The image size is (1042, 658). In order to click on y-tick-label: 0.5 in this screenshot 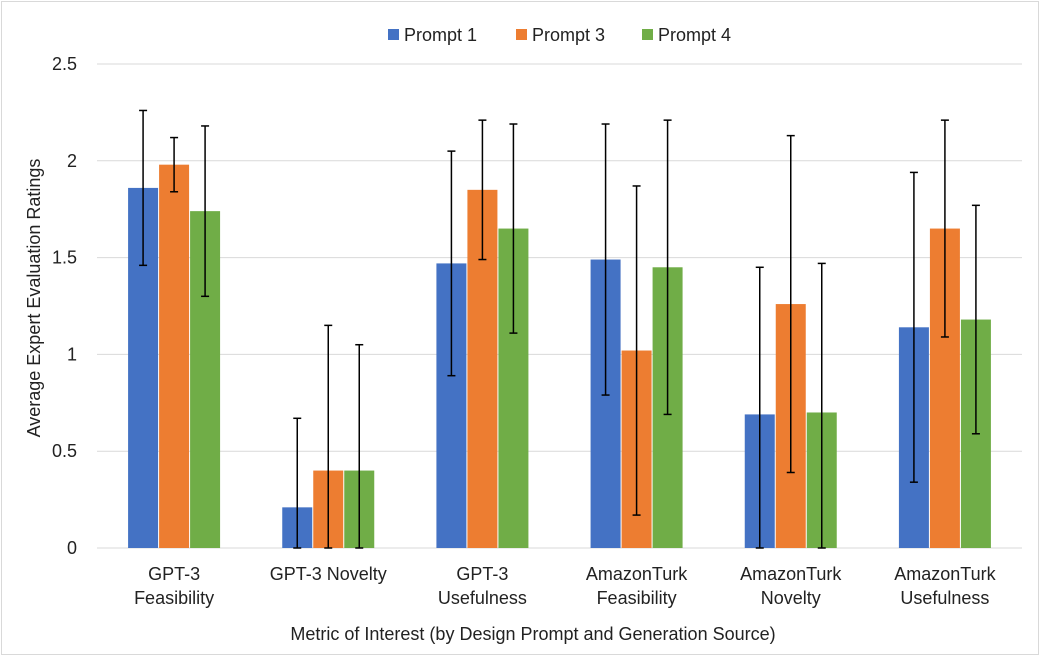, I will do `click(64, 451)`.